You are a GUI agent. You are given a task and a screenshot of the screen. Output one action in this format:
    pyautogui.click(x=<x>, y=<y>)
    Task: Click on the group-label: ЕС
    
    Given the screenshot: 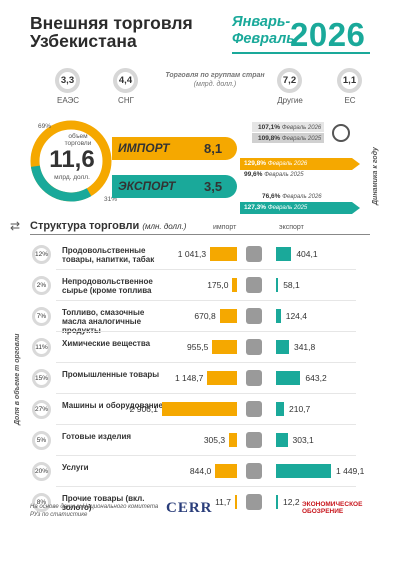 What is the action you would take?
    pyautogui.click(x=350, y=100)
    